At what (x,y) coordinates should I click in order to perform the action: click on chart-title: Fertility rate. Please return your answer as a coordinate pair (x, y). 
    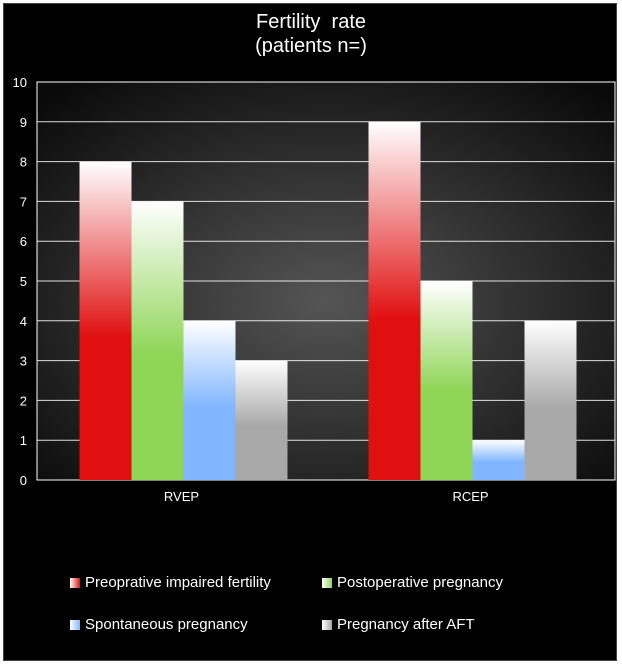
    Looking at the image, I should click on (311, 22).